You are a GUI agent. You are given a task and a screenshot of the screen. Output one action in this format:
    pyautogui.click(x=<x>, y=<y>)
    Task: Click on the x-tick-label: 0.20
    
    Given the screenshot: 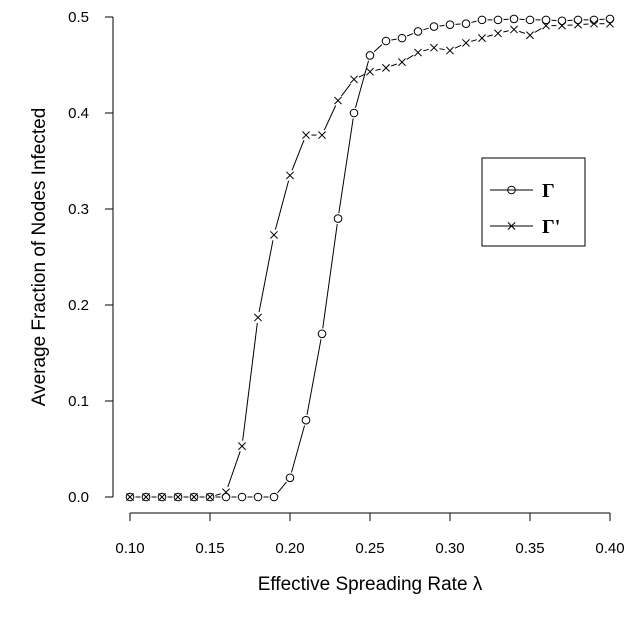 What is the action you would take?
    pyautogui.click(x=289, y=548)
    